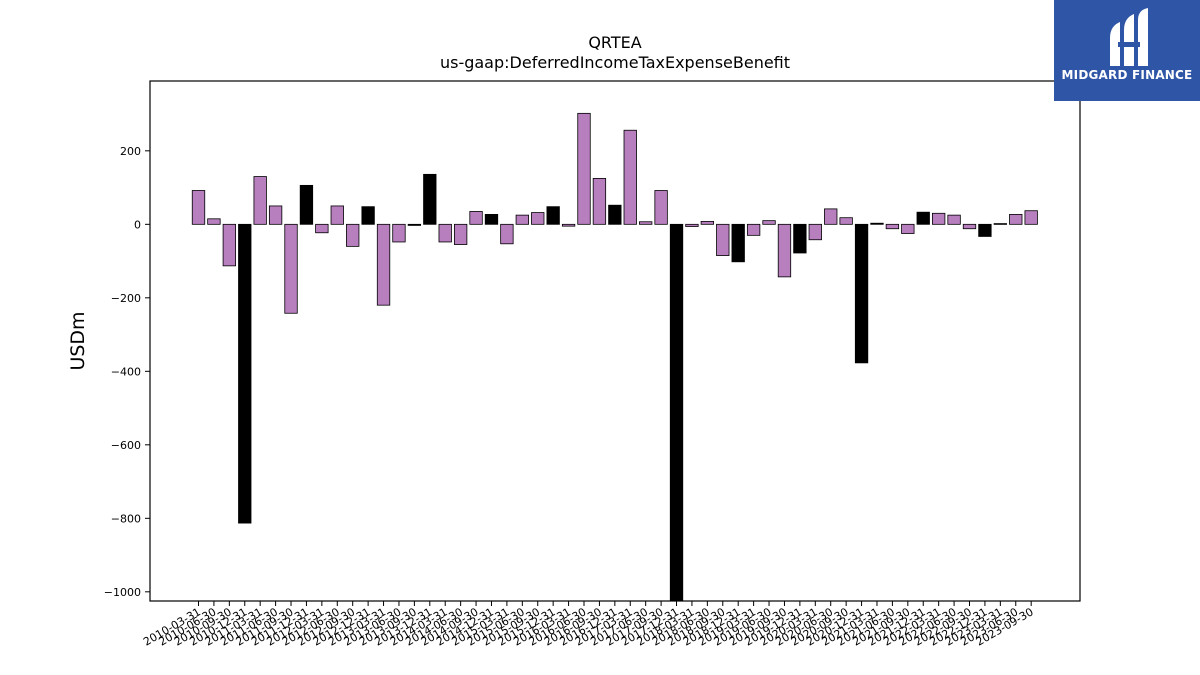  What do you see at coordinates (122, 592) in the screenshot?
I see `y-tick-label: −1000` at bounding box center [122, 592].